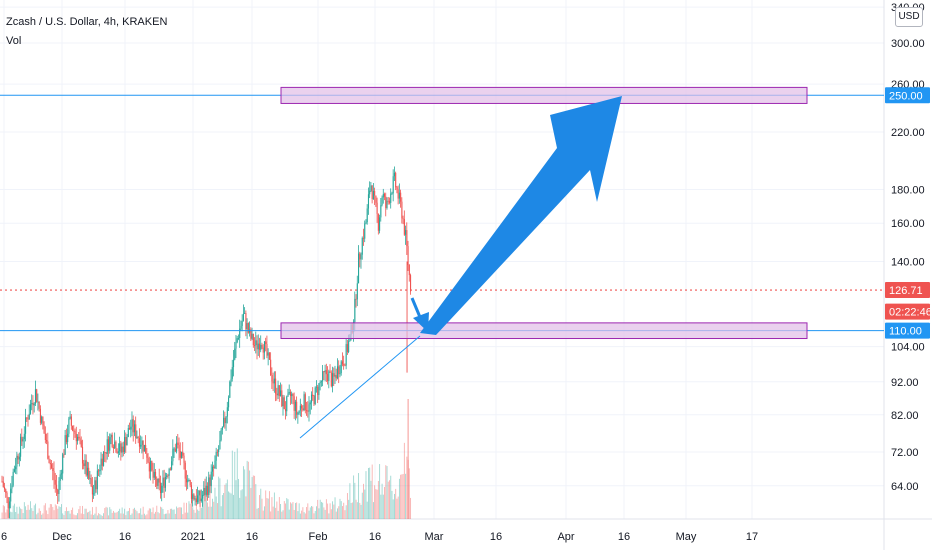 The width and height of the screenshot is (932, 555). I want to click on price-tick-label: 64.00, so click(905, 487).